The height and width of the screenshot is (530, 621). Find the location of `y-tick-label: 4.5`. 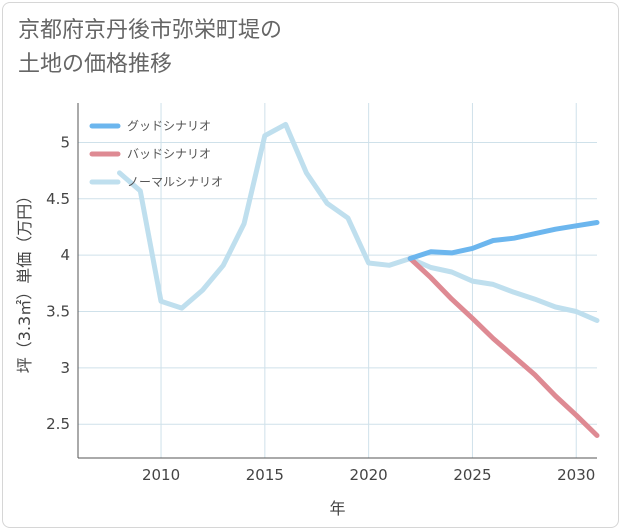

y-tick-label: 4.5 is located at coordinates (58, 199).